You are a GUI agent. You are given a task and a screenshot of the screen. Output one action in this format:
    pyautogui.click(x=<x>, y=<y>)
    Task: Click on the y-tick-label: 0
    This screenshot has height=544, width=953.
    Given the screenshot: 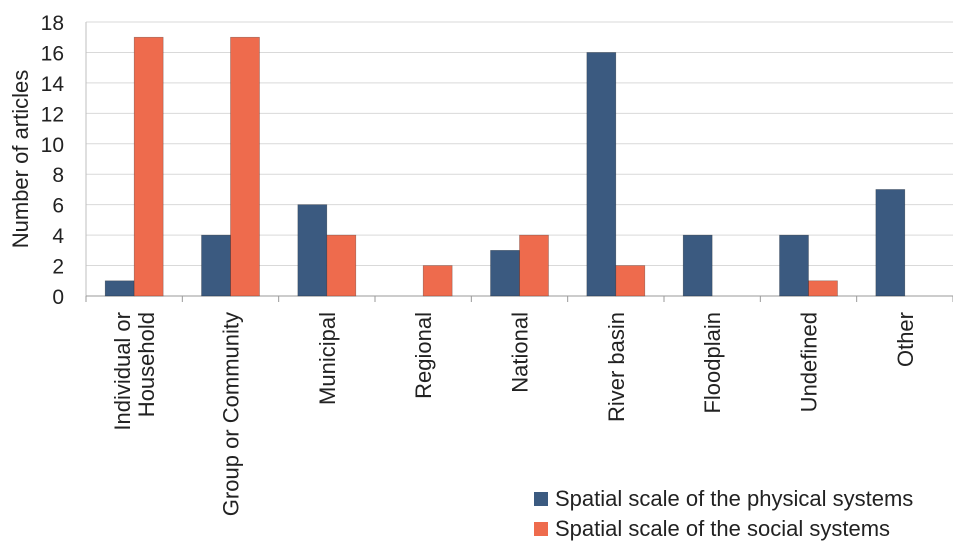 What is the action you would take?
    pyautogui.click(x=58, y=297)
    